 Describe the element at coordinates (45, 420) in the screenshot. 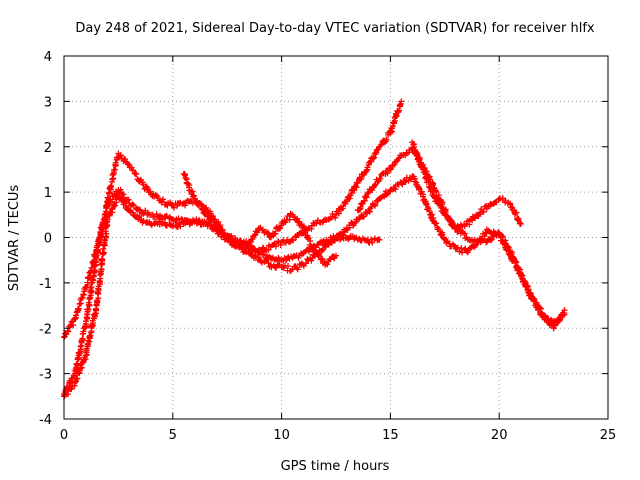

I see `y-tick-label: -4` at that location.